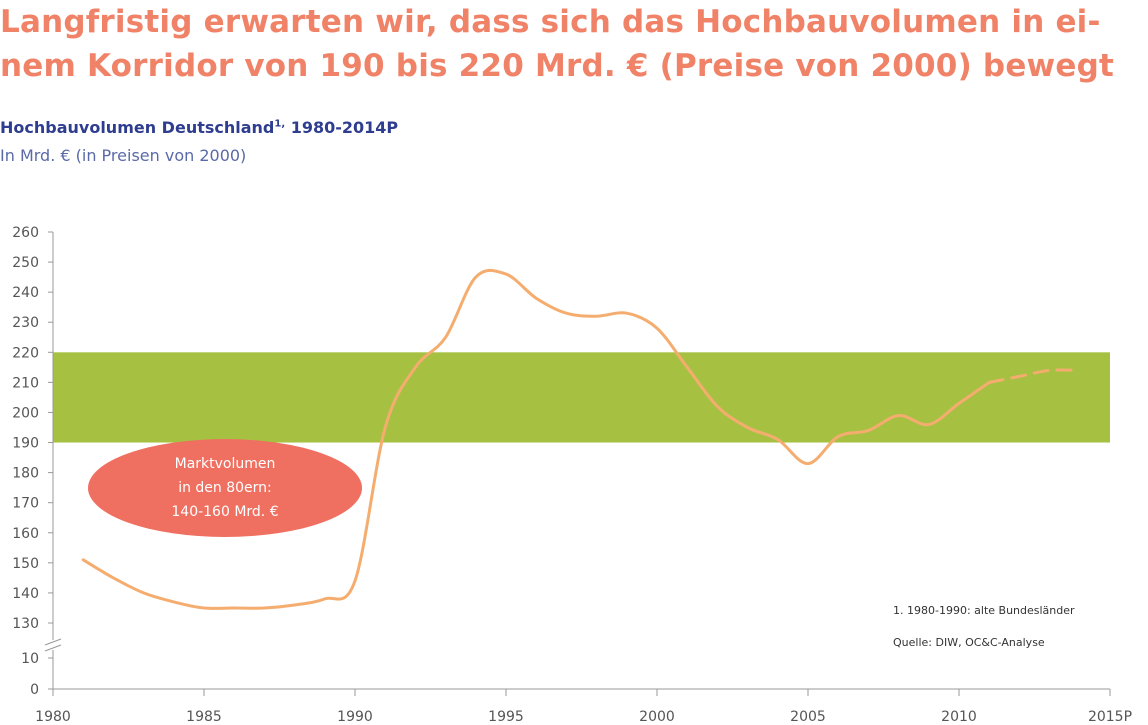 The height and width of the screenshot is (725, 1148). I want to click on chart-subtitle: Hochbauvolumen Deutschland1, 1980-2014P, so click(199, 127).